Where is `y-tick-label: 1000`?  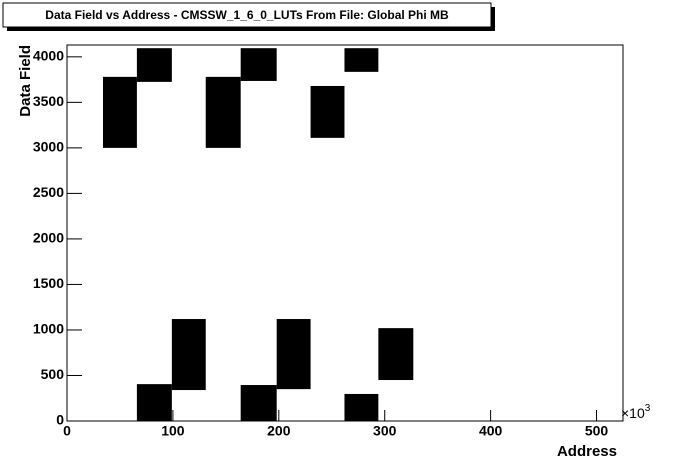 y-tick-label: 1000 is located at coordinates (48, 329).